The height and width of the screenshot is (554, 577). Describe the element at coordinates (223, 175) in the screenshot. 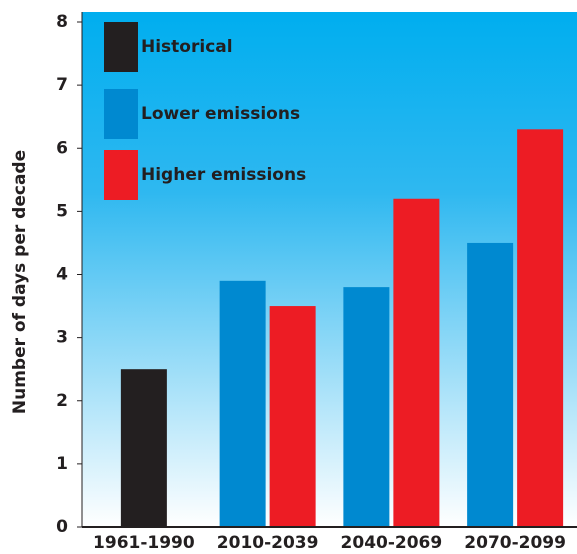

I see `legend-label: Higher emissions` at that location.